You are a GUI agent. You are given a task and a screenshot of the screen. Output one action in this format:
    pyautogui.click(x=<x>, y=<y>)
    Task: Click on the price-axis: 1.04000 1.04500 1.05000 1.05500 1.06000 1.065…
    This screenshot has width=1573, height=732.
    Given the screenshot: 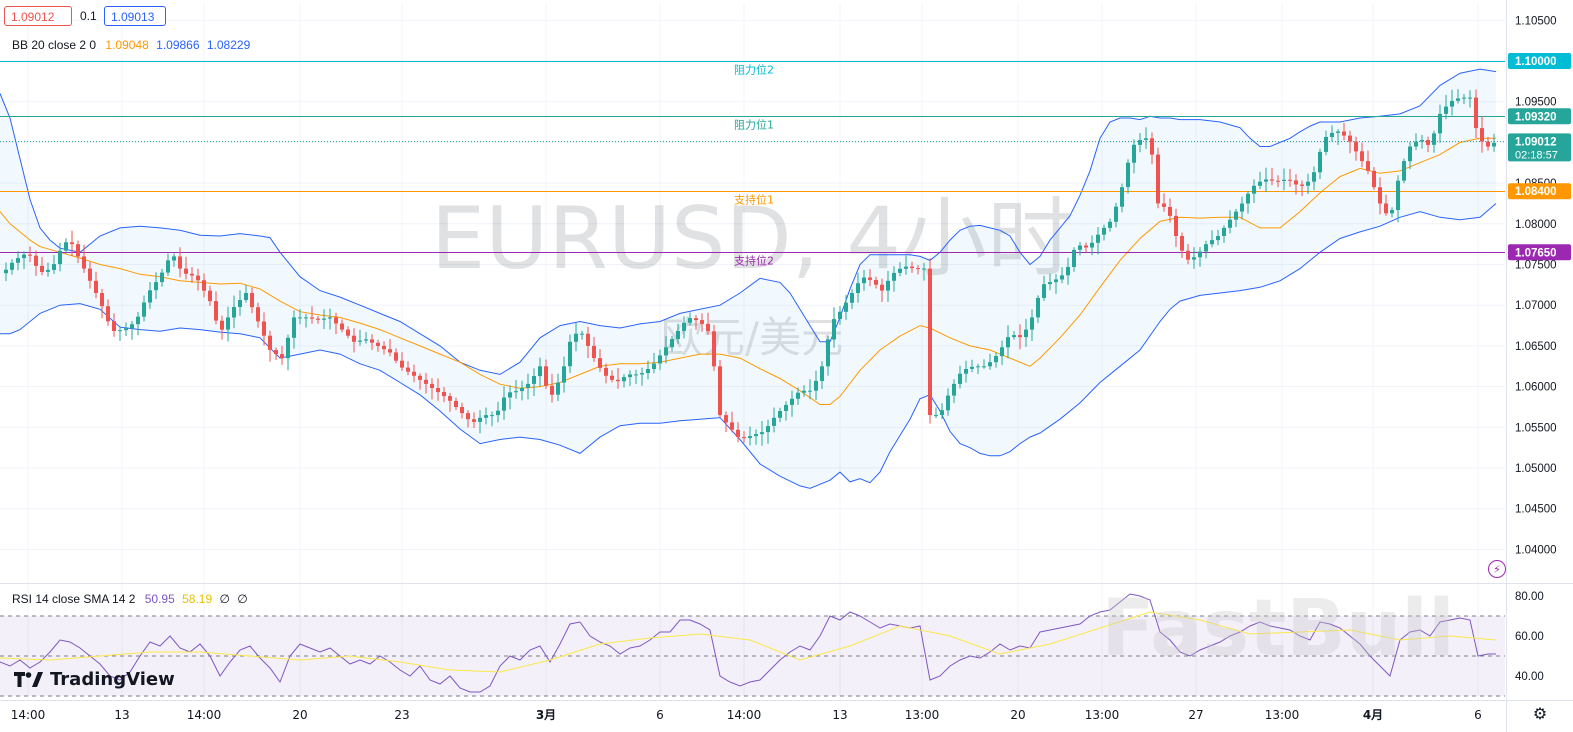 What is the action you would take?
    pyautogui.click(x=1539, y=349)
    